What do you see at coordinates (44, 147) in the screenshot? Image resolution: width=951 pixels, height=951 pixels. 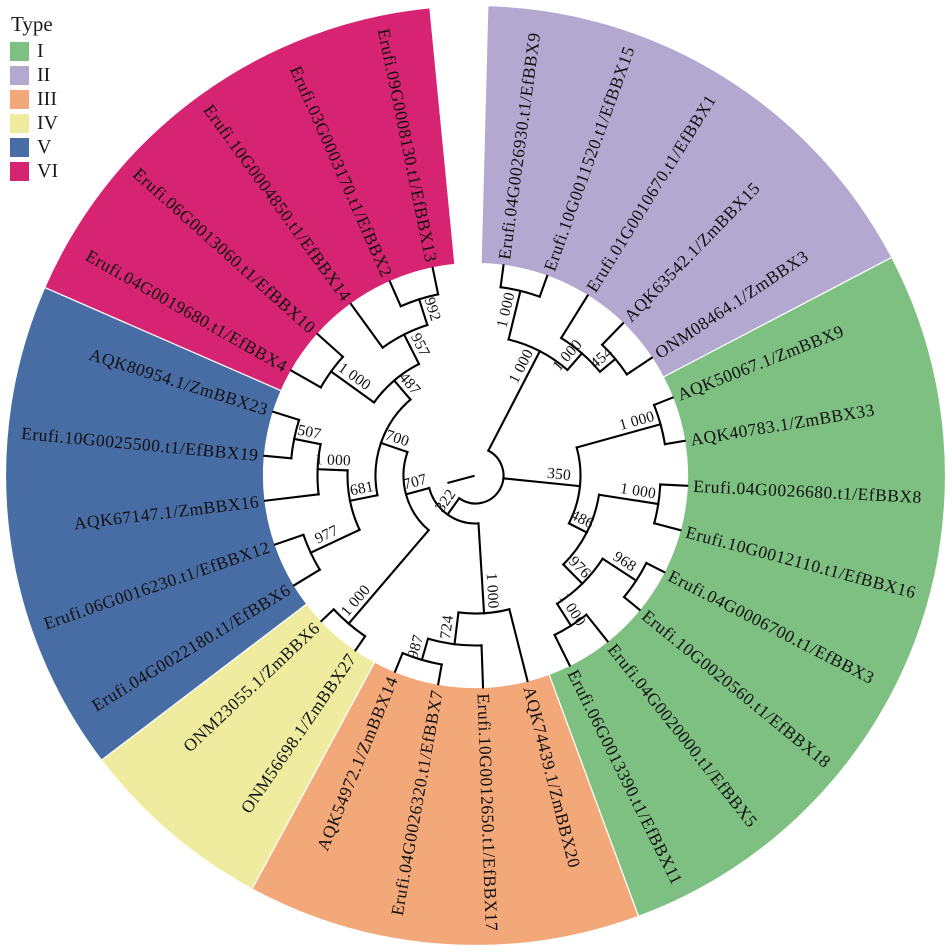 I see `legend-item-label: V` at bounding box center [44, 147].